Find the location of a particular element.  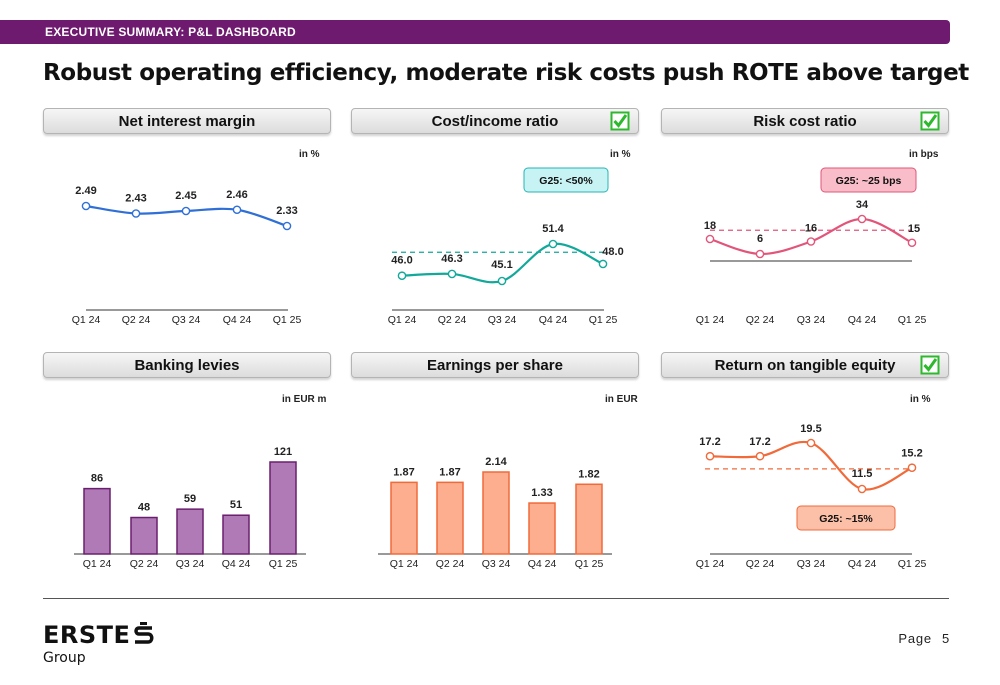

panel-title-text: Cost/income ratio is located at coordinates (495, 121).